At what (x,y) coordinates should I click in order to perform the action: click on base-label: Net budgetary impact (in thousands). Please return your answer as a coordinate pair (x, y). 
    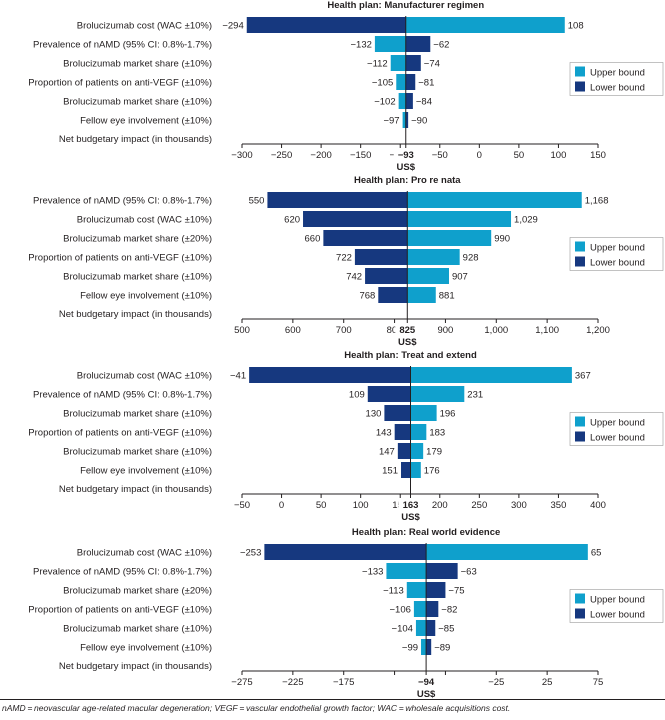
    Looking at the image, I should click on (135, 314).